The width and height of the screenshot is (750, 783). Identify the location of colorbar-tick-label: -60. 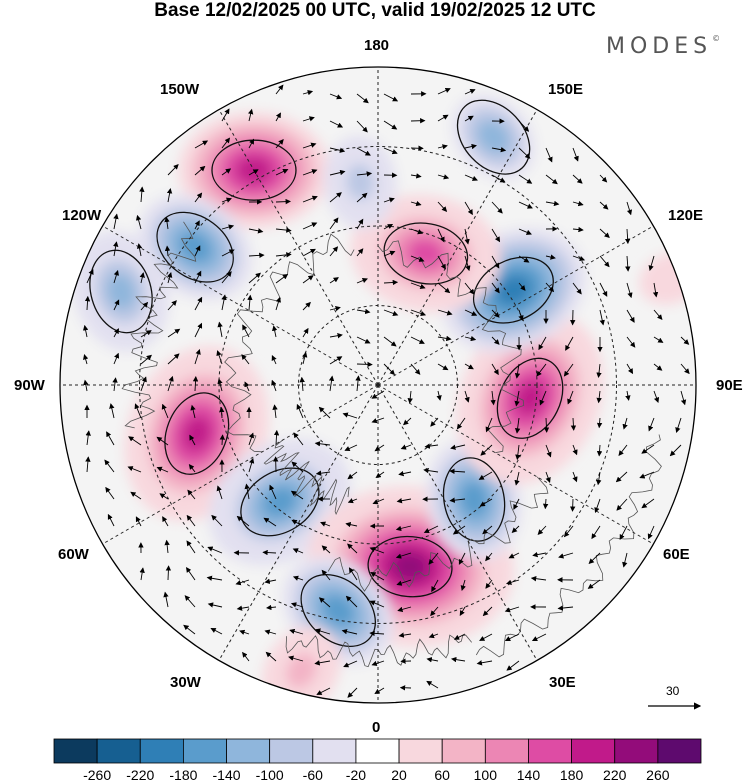
(312, 775).